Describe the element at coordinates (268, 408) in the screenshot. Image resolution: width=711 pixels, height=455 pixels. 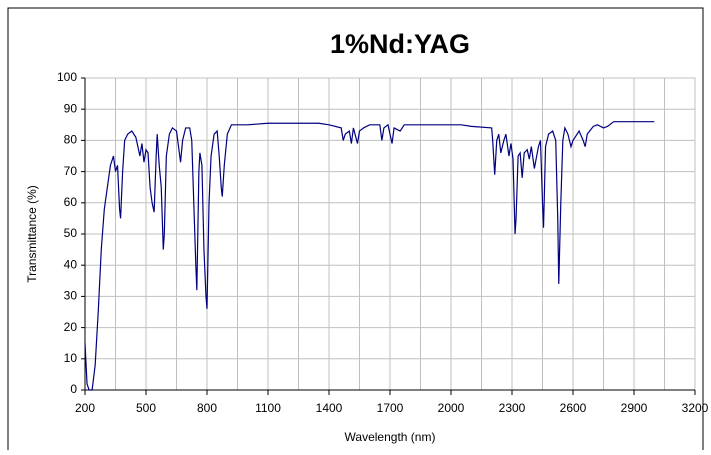
I see `x-tick-label: 1100` at that location.